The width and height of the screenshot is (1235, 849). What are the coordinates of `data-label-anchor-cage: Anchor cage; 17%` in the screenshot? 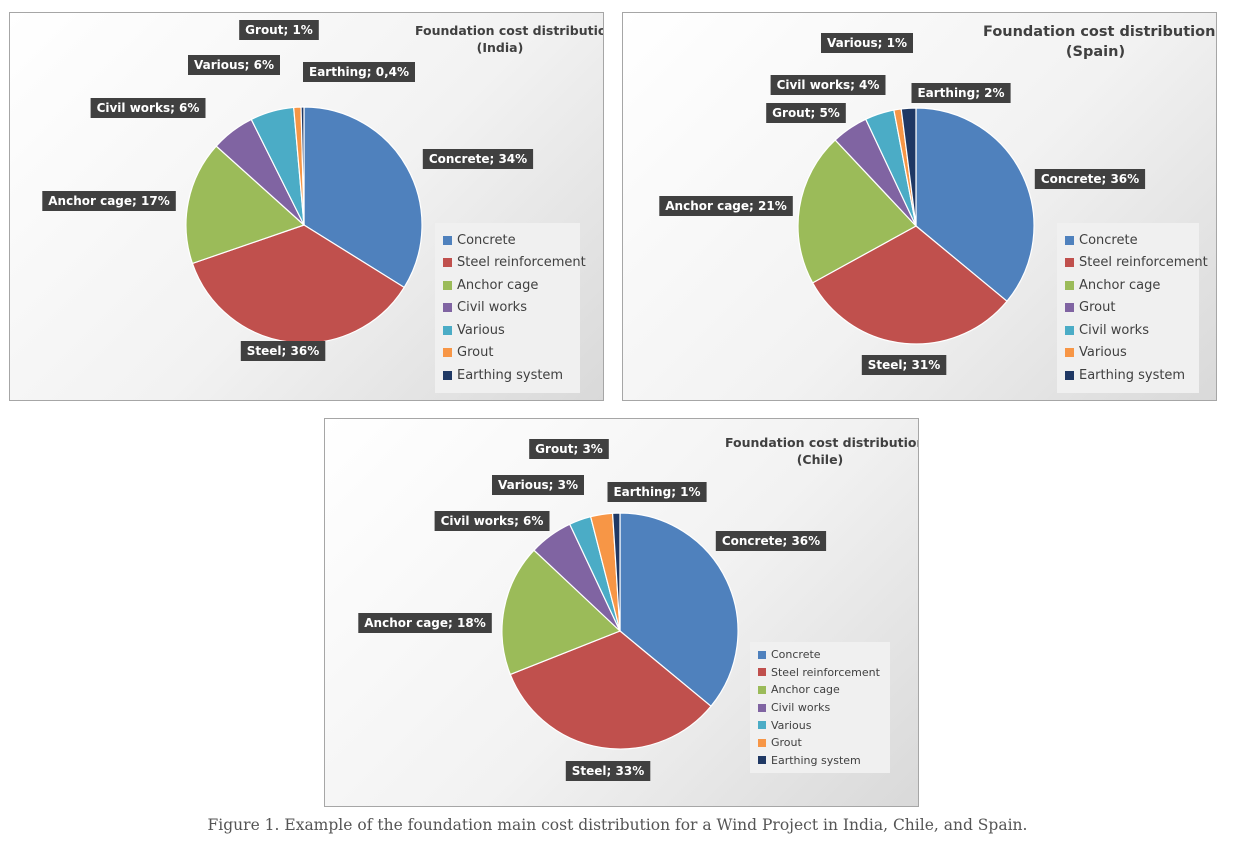 It's located at (109, 201).